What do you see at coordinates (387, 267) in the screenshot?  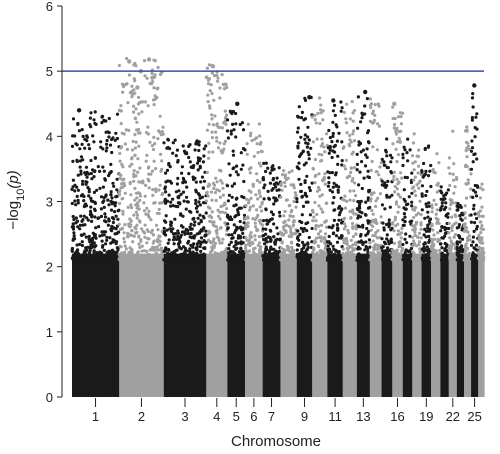 I see `chromosome-15-points` at bounding box center [387, 267].